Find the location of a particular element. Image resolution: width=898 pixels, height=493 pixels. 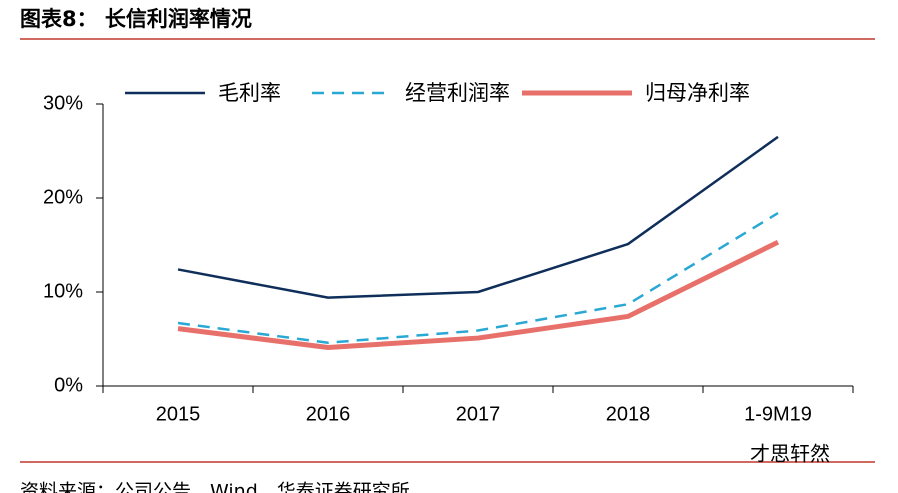

x-tick-label: 2017 is located at coordinates (478, 414).